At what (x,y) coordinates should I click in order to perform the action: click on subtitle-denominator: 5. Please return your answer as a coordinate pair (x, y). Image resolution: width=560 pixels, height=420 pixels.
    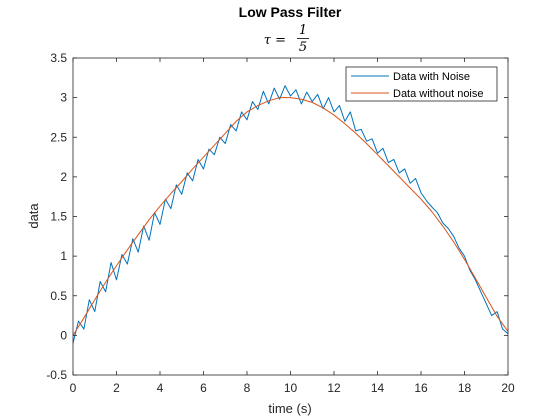
    Looking at the image, I should click on (303, 47).